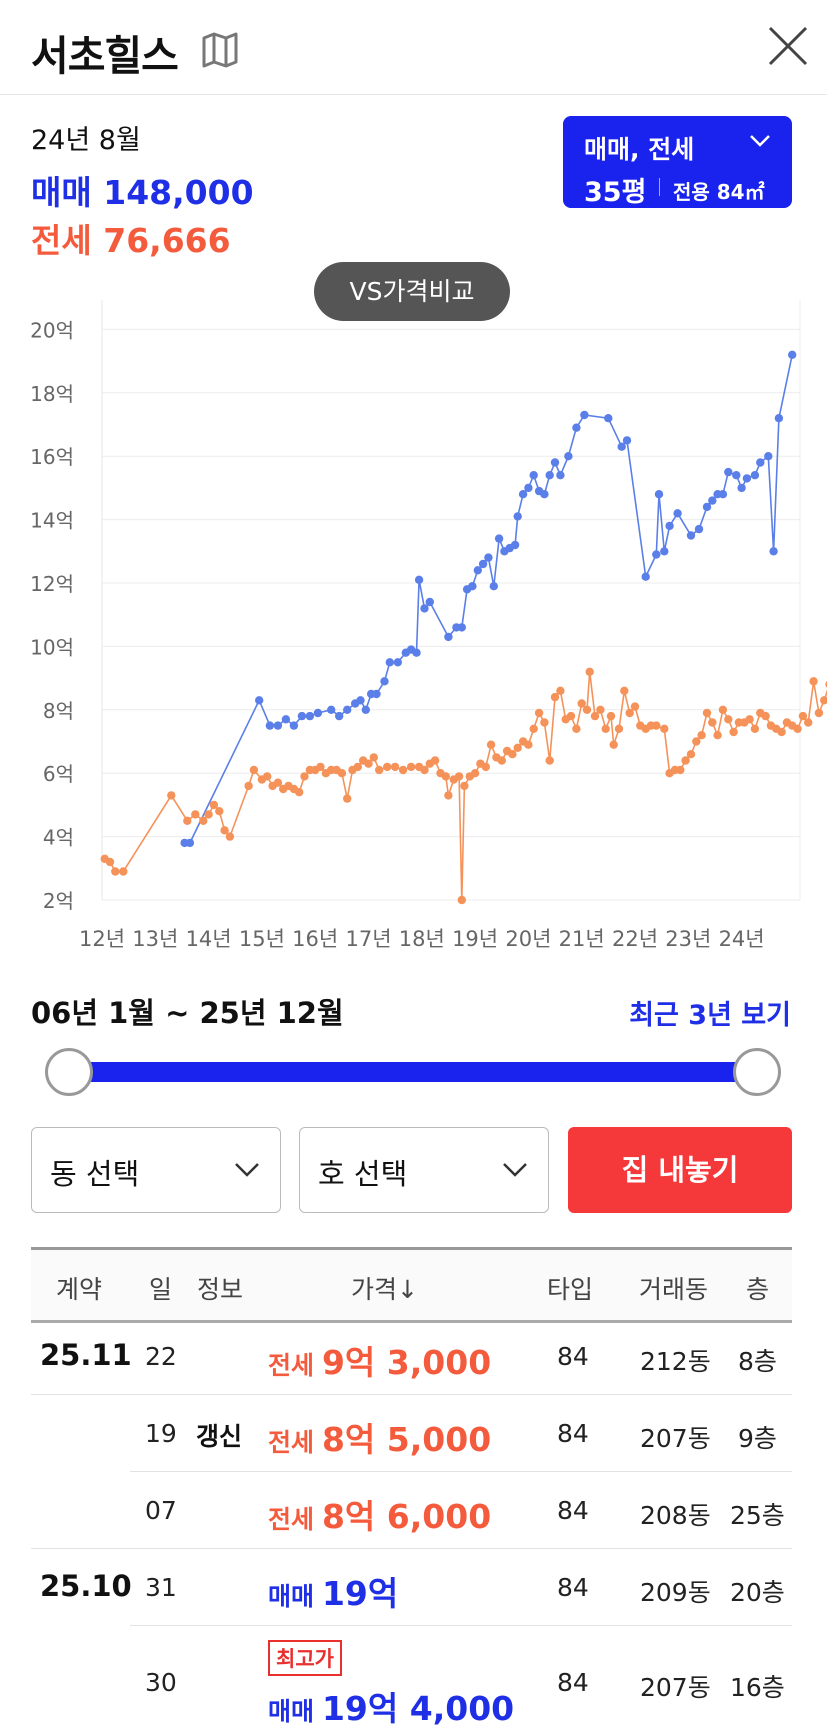 This screenshot has height=1730, width=827. I want to click on table-row: 19 갱신 전세 8억 5,000 84 207동 9층, so click(413, 1433).